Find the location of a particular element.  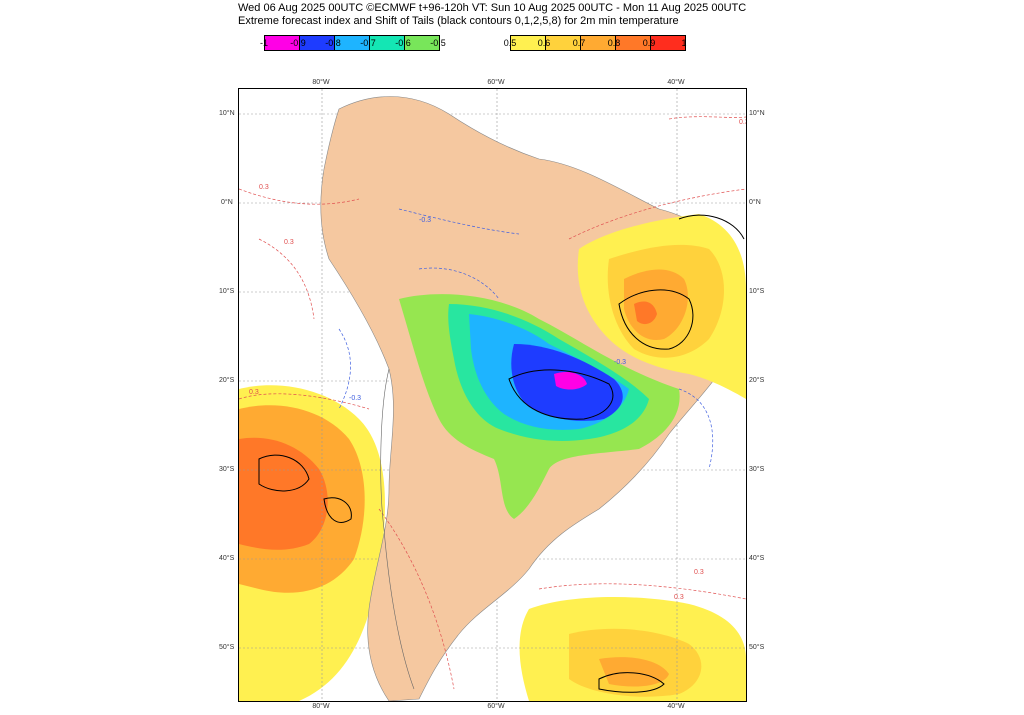

legend-tick: -0.5 is located at coordinates (438, 43).